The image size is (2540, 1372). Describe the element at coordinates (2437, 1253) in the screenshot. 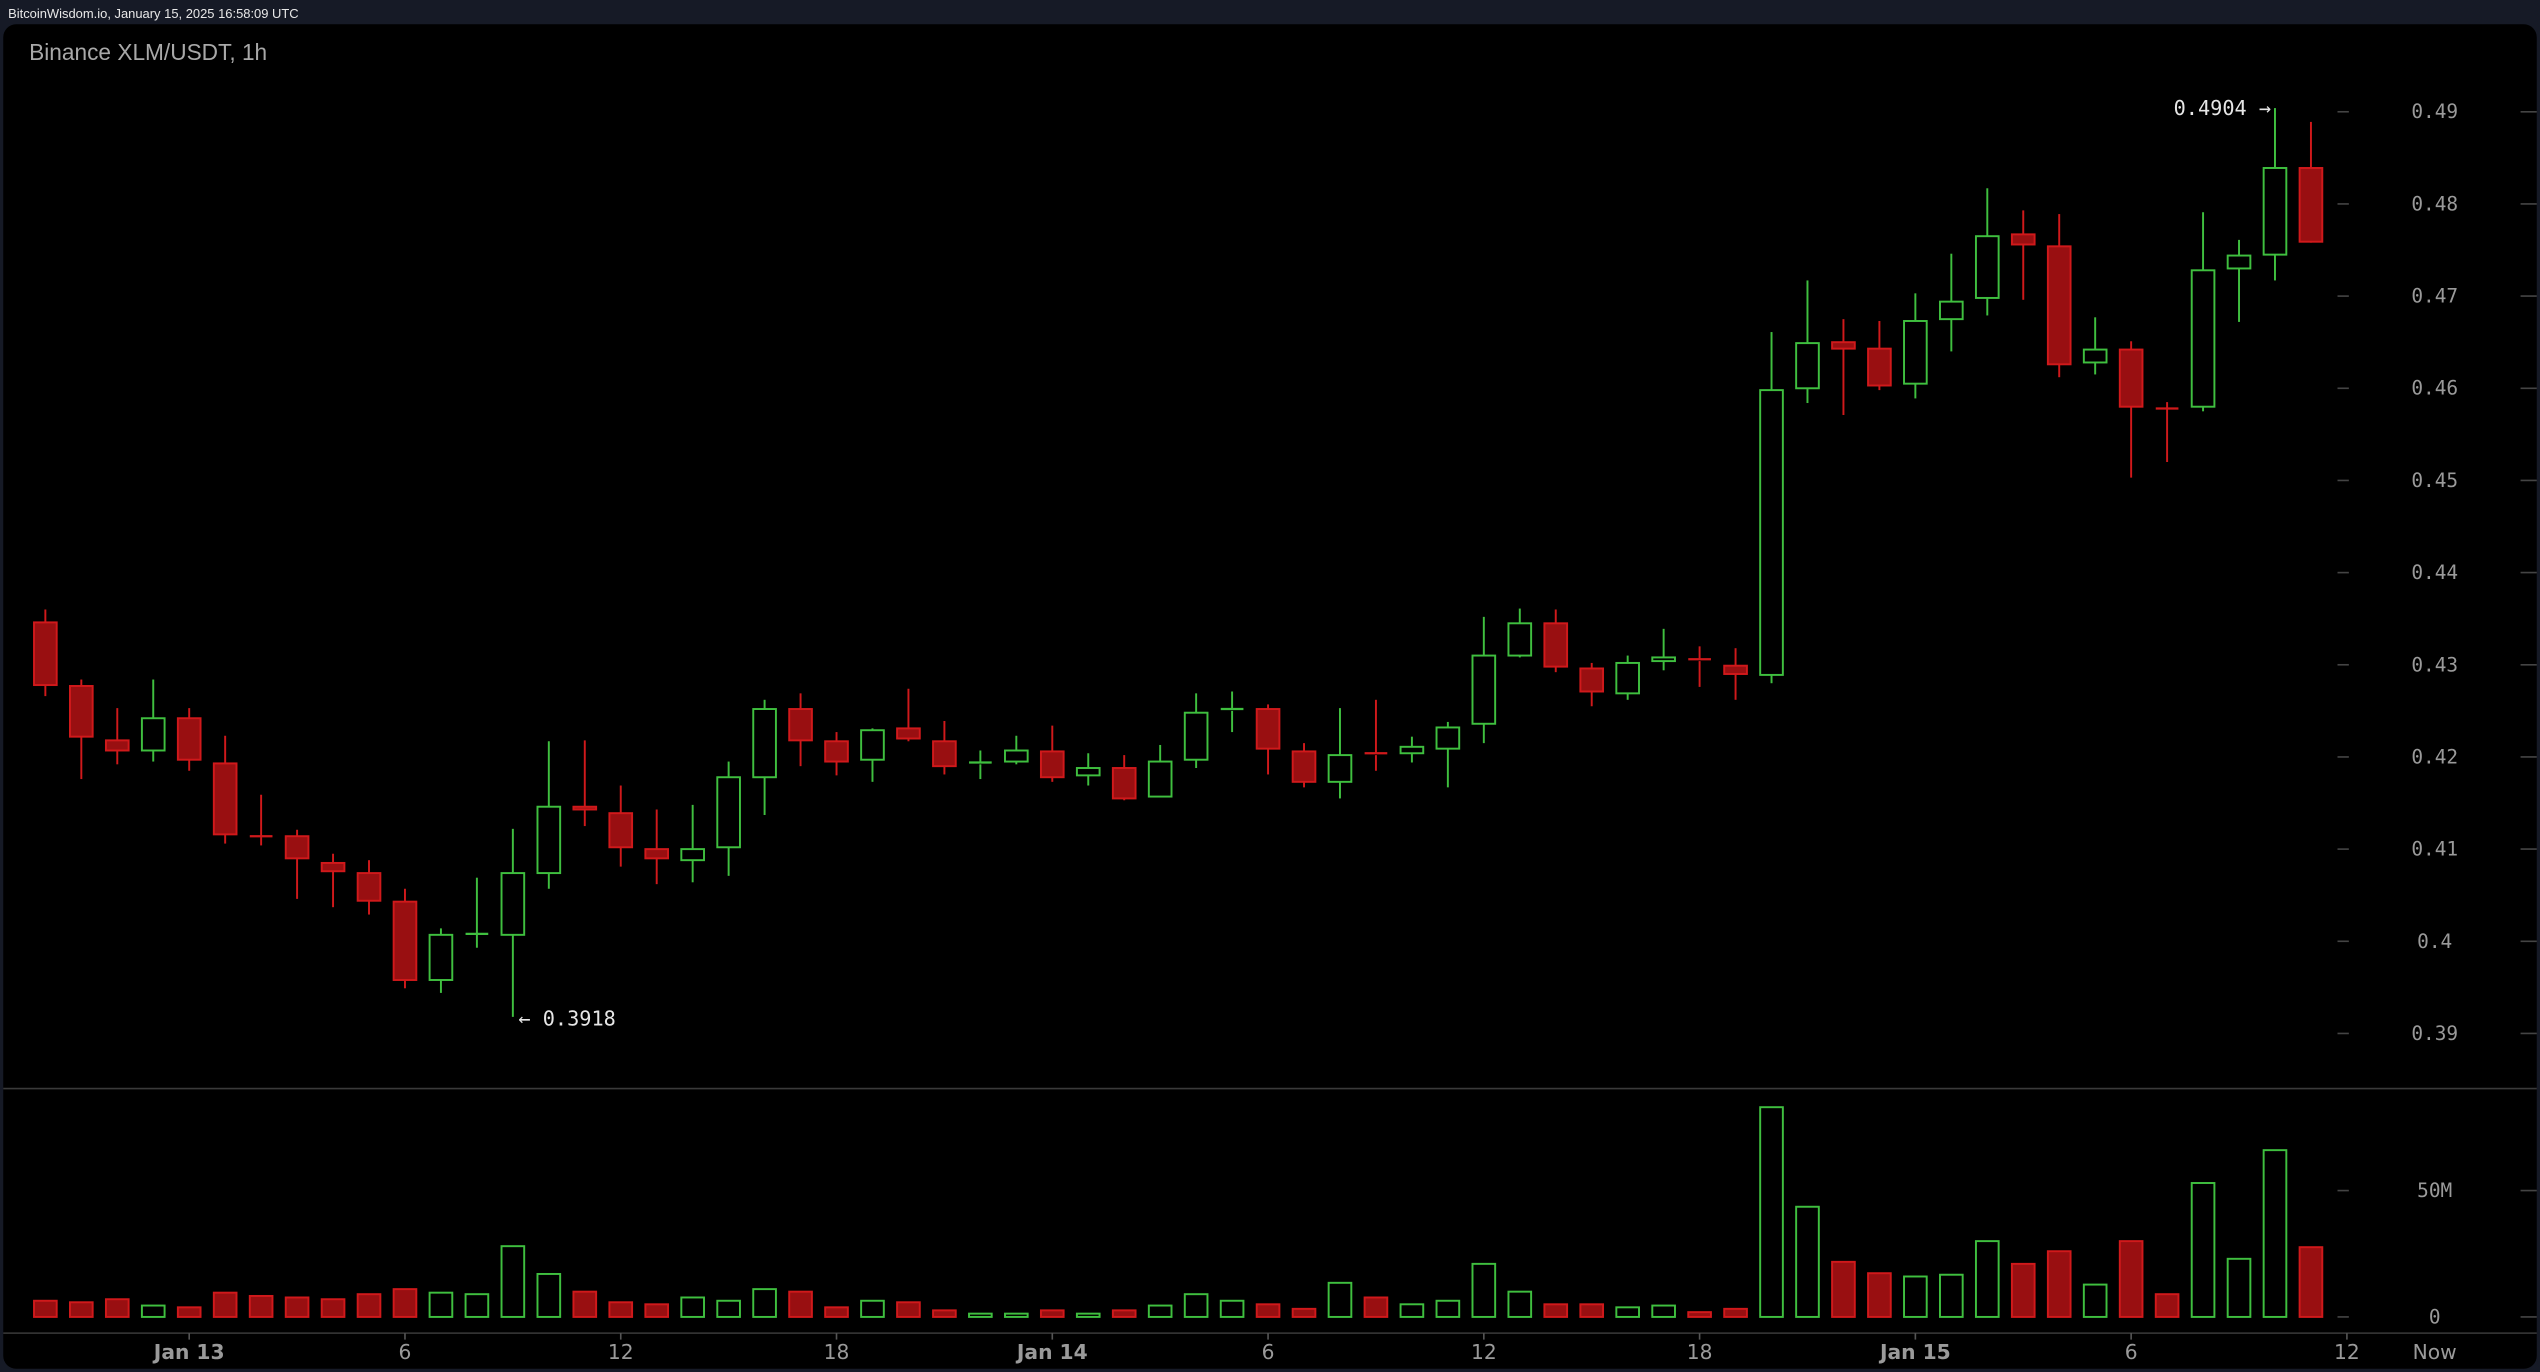

I see `volume-axis: 50M 0` at that location.